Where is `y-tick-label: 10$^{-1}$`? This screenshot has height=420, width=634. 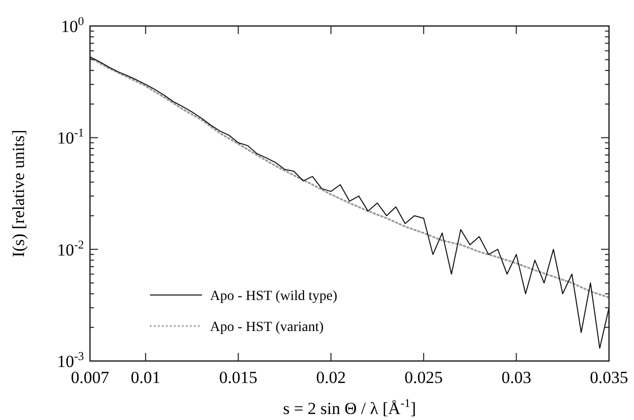
y-tick-label: 10$^{-1}$ is located at coordinates (70, 137).